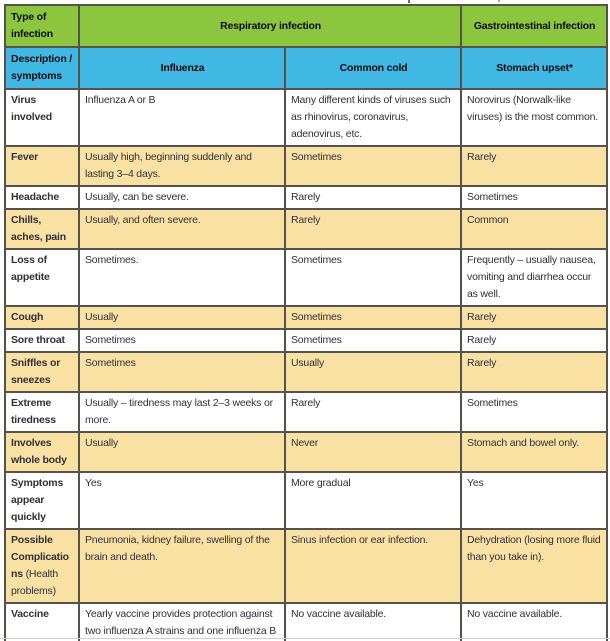  I want to click on row-label-note: (Health problems), so click(35, 582).